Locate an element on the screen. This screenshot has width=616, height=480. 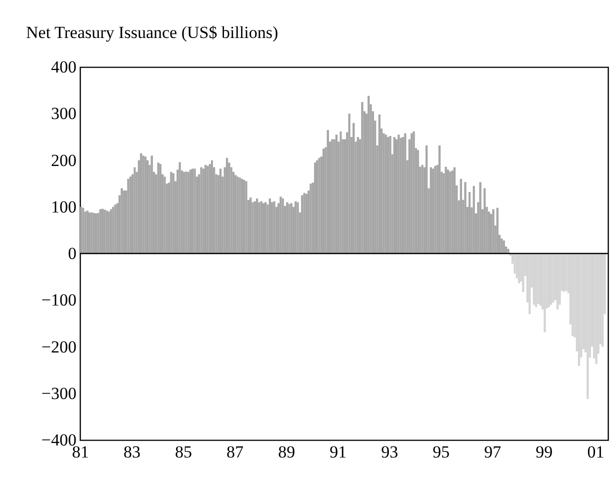
x-tick-label: 89 is located at coordinates (287, 452).